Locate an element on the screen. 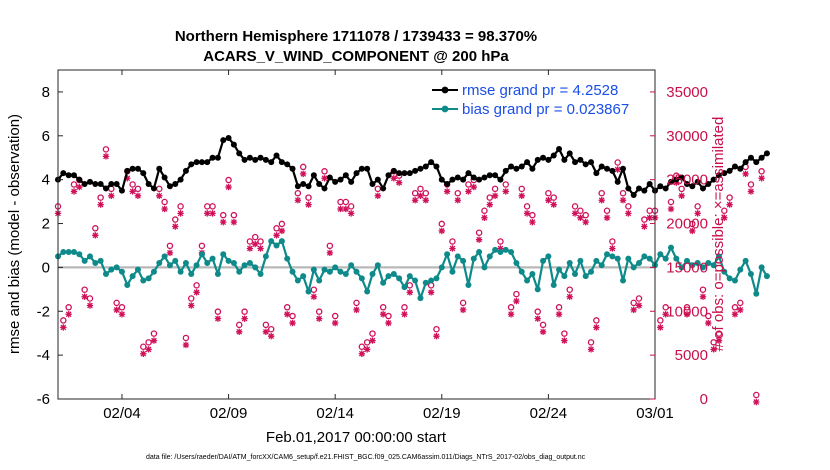 The image size is (830, 470). y-right-tick-label: 0 is located at coordinates (704, 399).